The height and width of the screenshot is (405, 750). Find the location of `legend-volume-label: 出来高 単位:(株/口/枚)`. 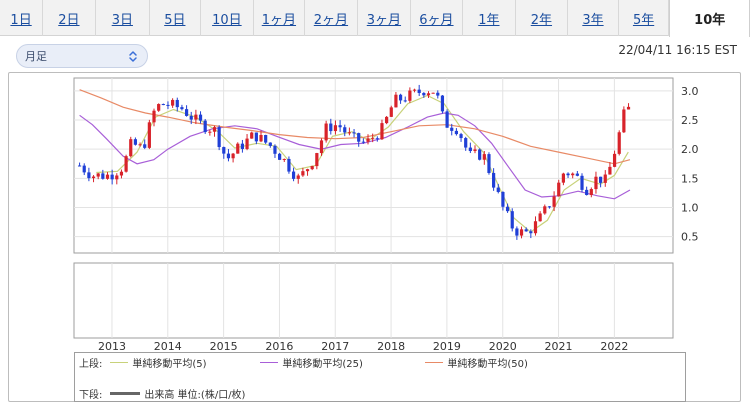

legend-volume-label: 出来高 単位:(株/口/枚) is located at coordinates (195, 395).